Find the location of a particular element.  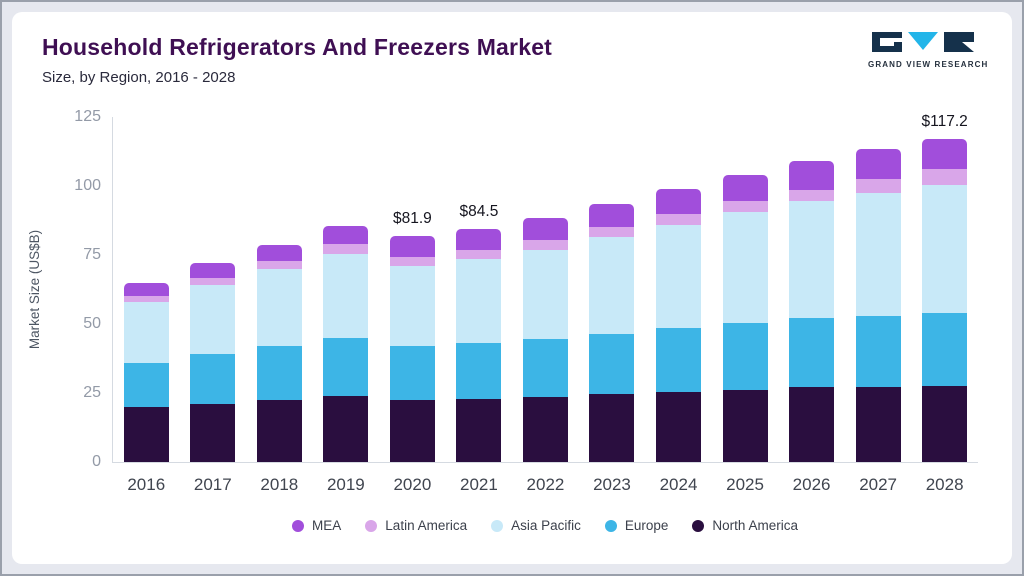

legend-item-mea: MEA is located at coordinates (316, 525).